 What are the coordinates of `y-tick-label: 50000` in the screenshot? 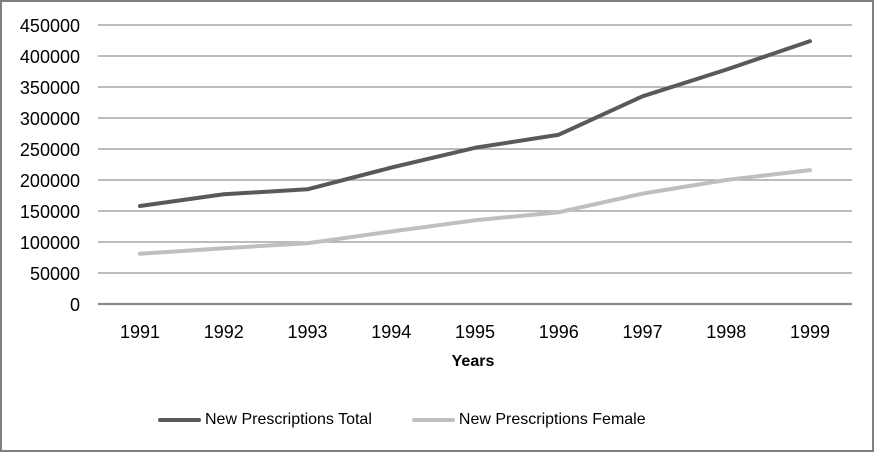 It's located at (55, 274).